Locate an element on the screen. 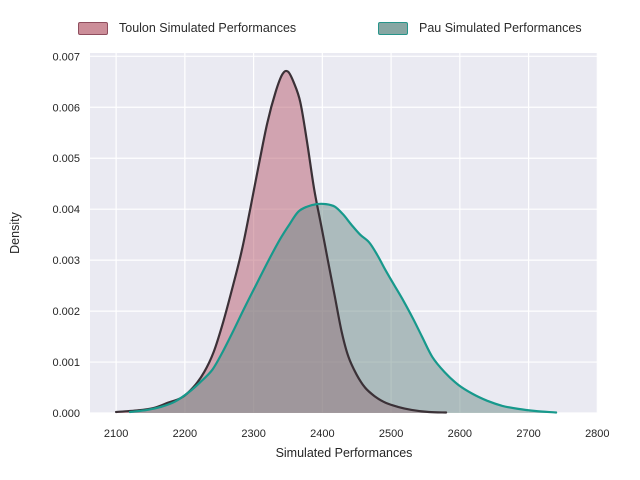  y-tick-label-0.001: 0.001 is located at coordinates (66, 363).